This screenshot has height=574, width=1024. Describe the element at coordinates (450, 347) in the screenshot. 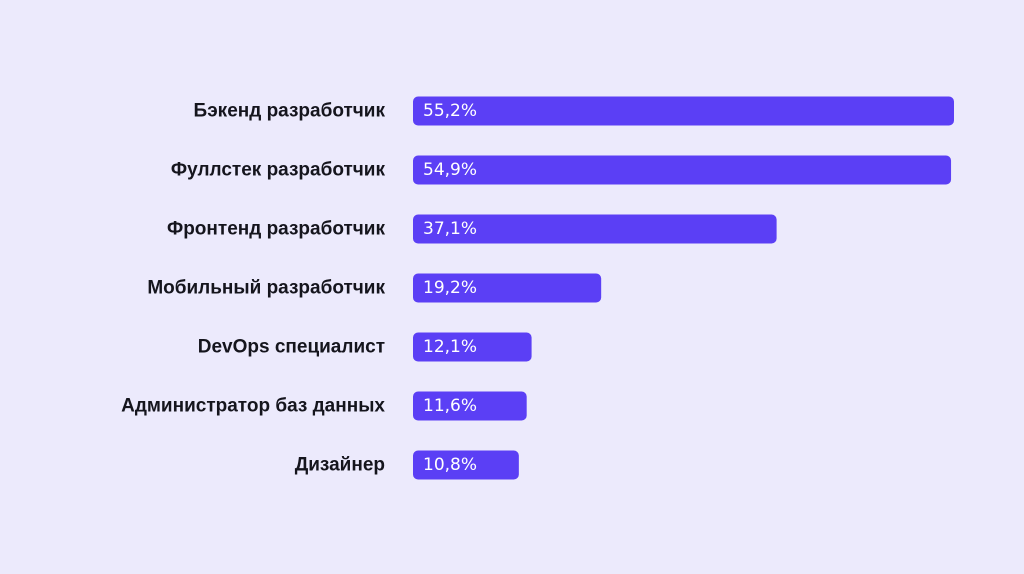

I see `value-label: 12,1%` at that location.